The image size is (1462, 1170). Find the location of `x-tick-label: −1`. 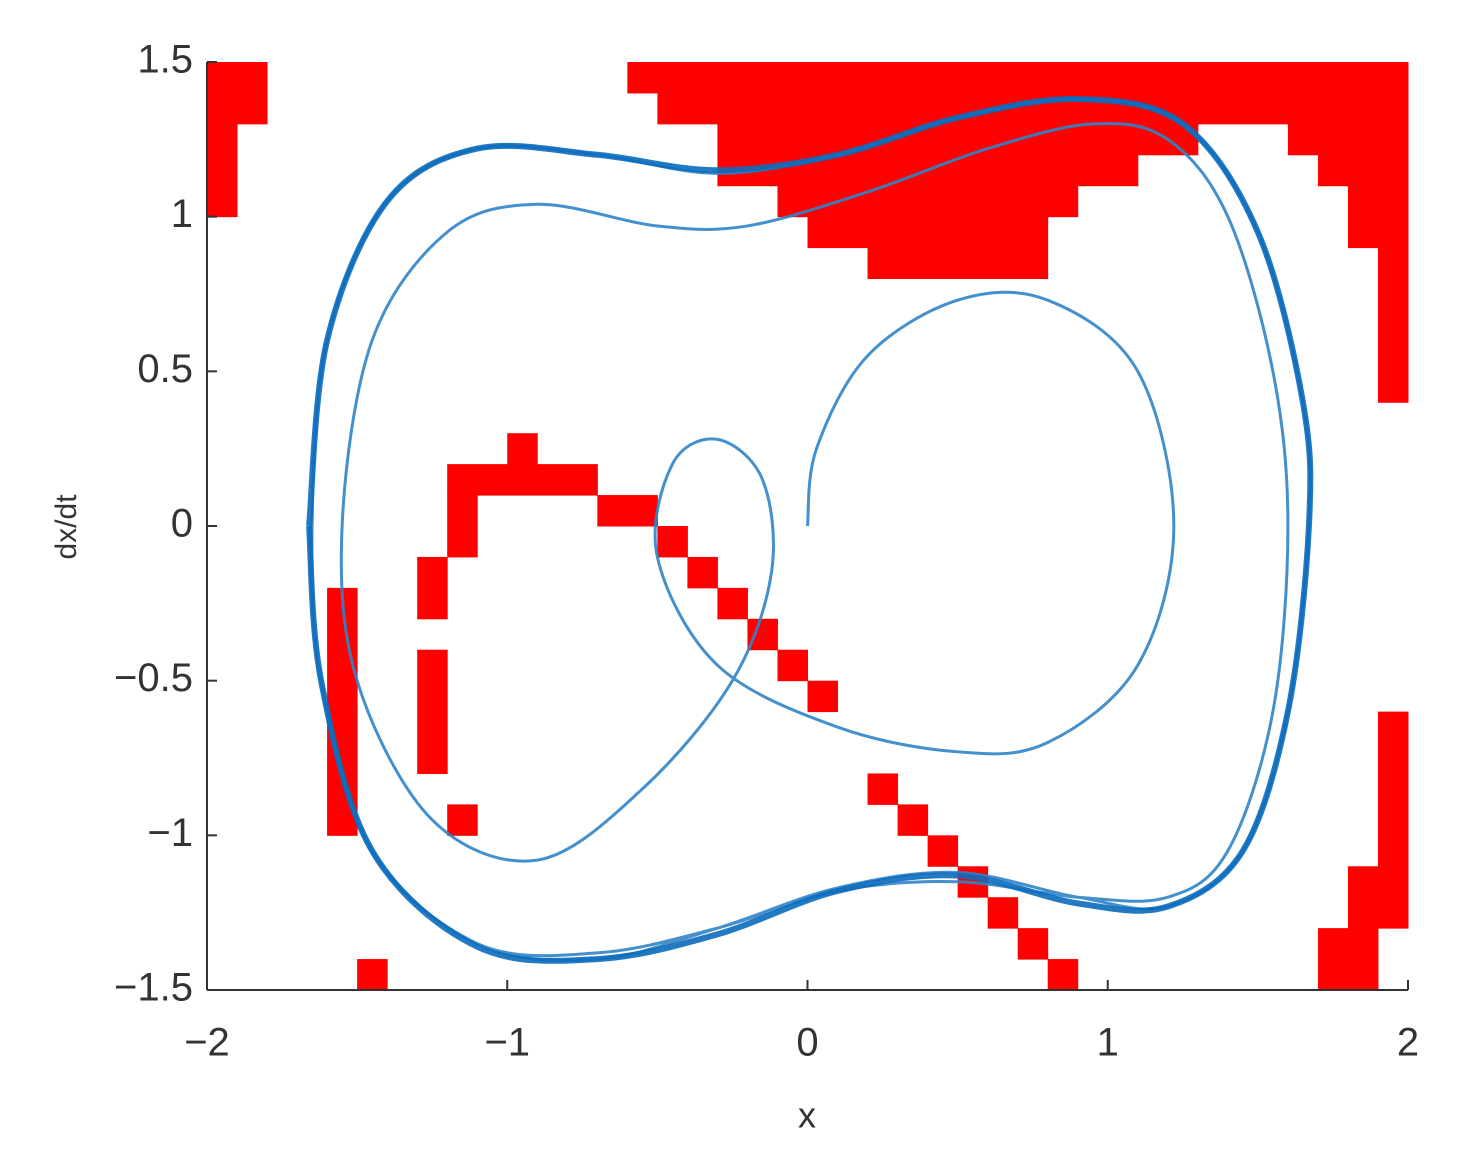

x-tick-label: −1 is located at coordinates (507, 1043).